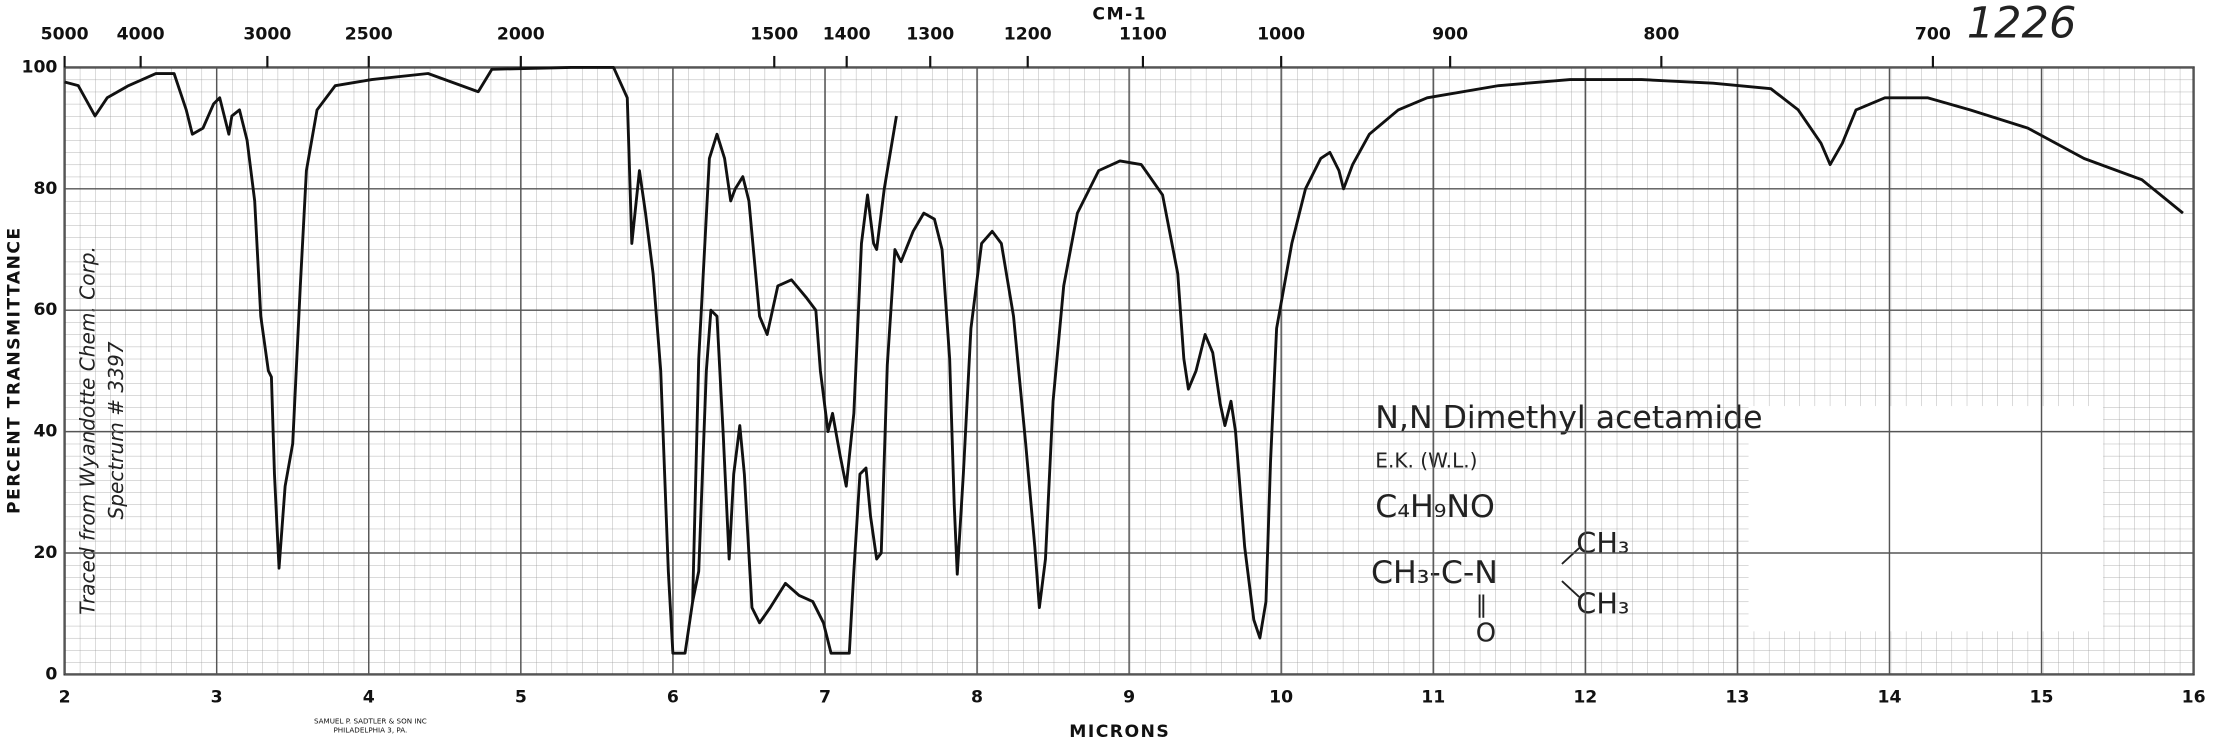  Describe the element at coordinates (45, 553) in the screenshot. I see `y-tick-label: 20` at that location.